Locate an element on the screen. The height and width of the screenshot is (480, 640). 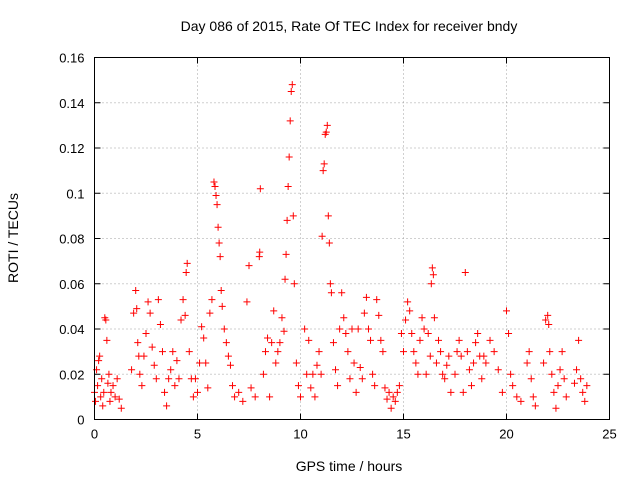
x-tick-label: 10 is located at coordinates (300, 434).